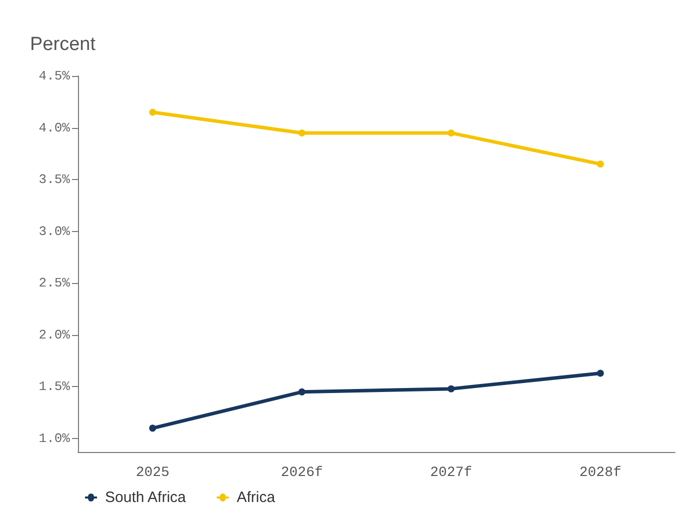 The image size is (685, 518). I want to click on y-tick-label: 2.5%, so click(54, 283).